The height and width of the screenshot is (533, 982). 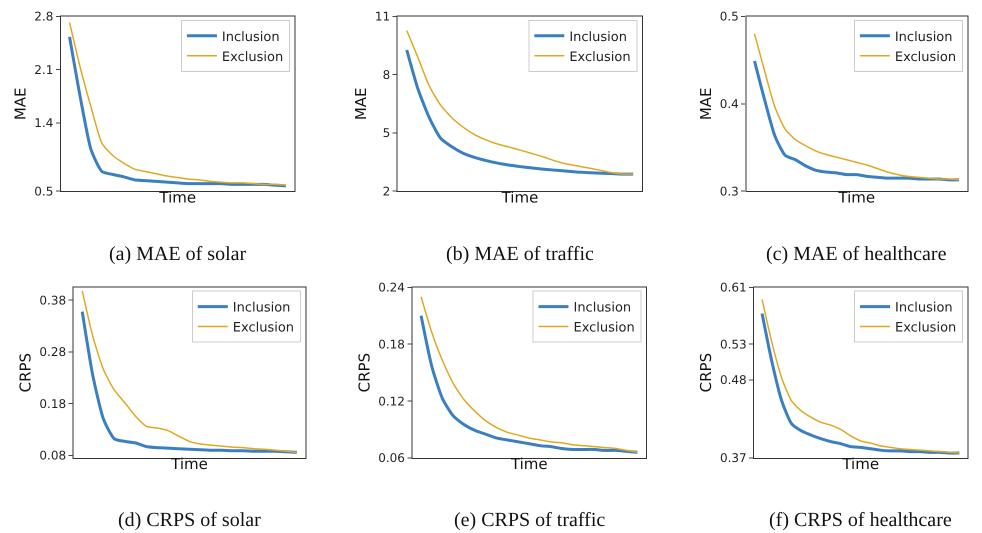 What do you see at coordinates (190, 520) in the screenshot?
I see `text: (d) CRPS of solar` at bounding box center [190, 520].